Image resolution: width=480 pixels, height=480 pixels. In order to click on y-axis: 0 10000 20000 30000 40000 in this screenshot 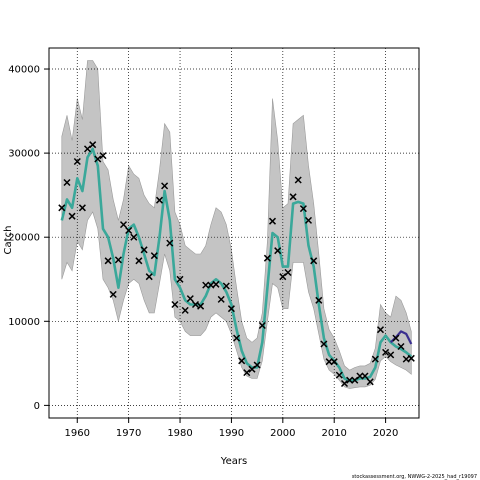, I will do `click(29, 238)`.